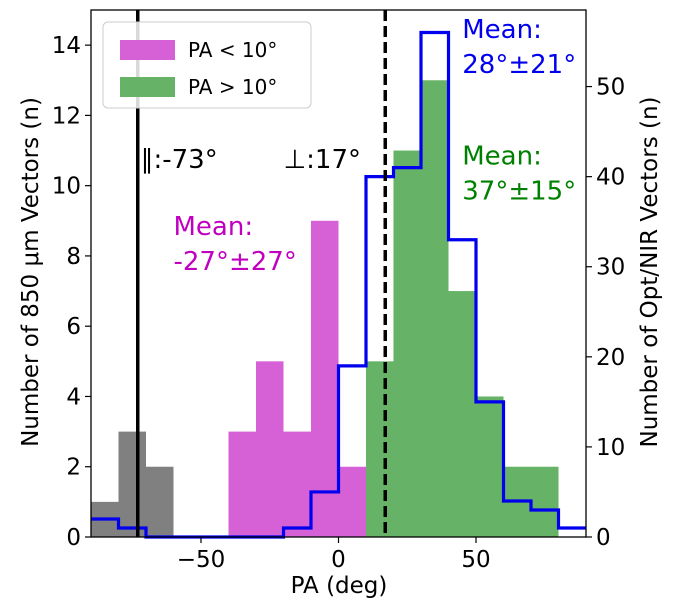 This screenshot has height=604, width=675. What do you see at coordinates (339, 586) in the screenshot?
I see `x-axis-title: PA (deg)` at bounding box center [339, 586].